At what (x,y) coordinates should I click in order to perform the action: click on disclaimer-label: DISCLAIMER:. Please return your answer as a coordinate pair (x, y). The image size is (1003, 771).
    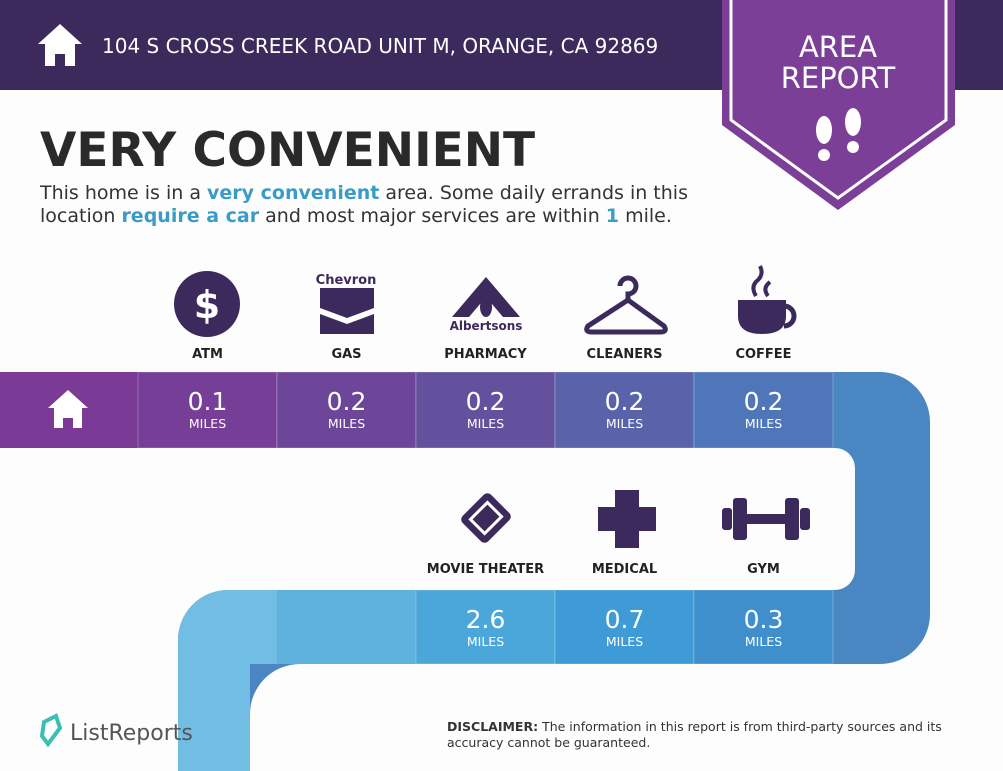
    Looking at the image, I should click on (493, 726).